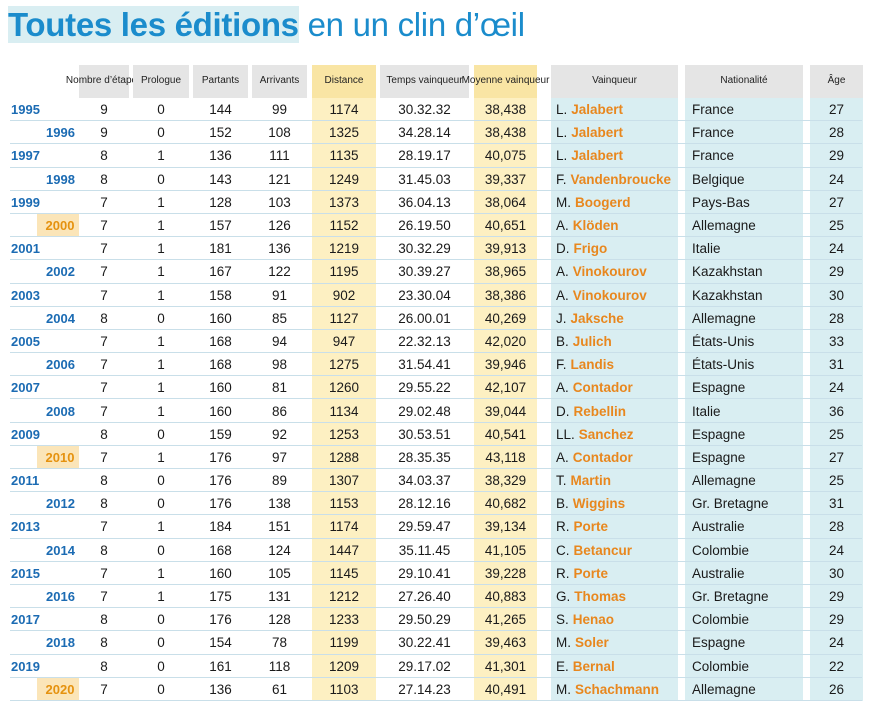 The image size is (888, 717). Describe the element at coordinates (614, 643) in the screenshot. I see `winner-cell: M. Soler` at that location.